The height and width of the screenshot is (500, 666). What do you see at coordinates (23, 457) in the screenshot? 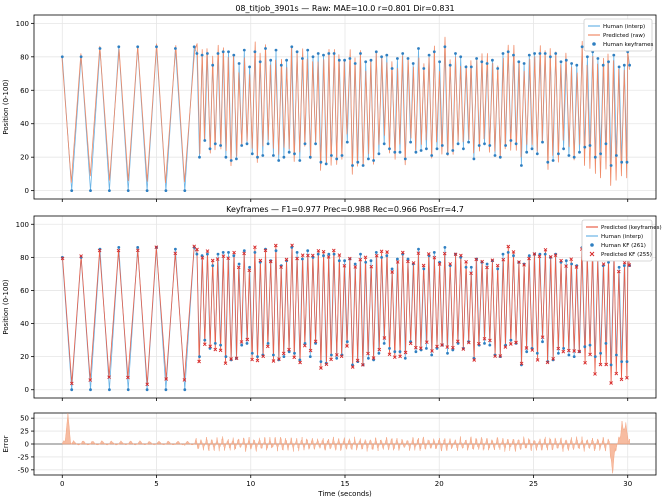
I see `y-tick-label: -25` at bounding box center [23, 457].